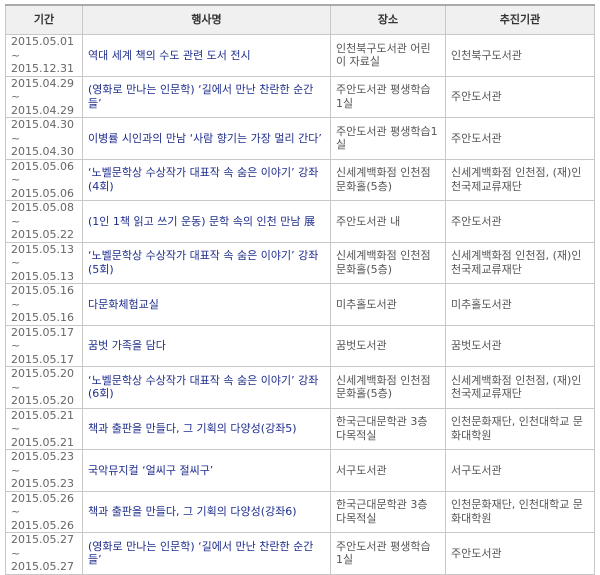 The height and width of the screenshot is (575, 600). I want to click on event-name-link: 이병률 시인과의 만남 ‘사람 향기는 가장 멀리 간다’, so click(206, 138).